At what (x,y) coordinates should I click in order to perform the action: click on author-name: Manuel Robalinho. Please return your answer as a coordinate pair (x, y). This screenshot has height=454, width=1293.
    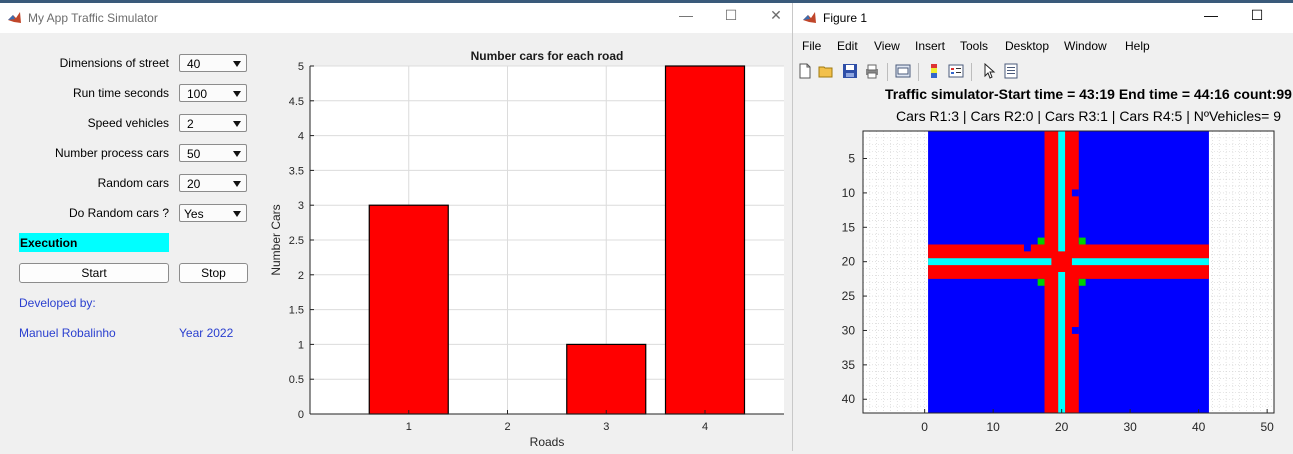
    Looking at the image, I should click on (67, 333).